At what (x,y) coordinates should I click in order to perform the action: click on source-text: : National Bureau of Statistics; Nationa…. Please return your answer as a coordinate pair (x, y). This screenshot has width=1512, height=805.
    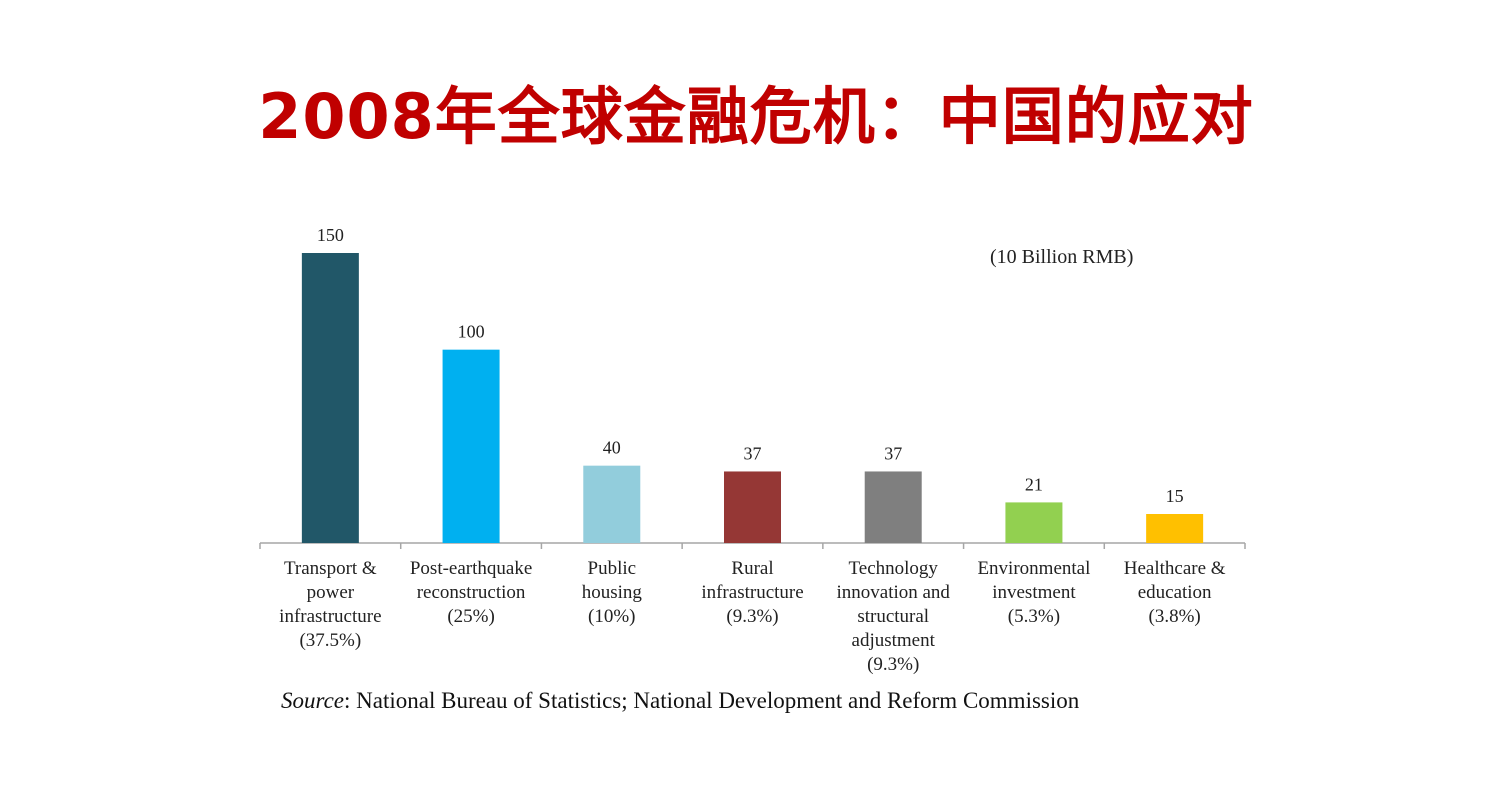
    Looking at the image, I should click on (712, 700).